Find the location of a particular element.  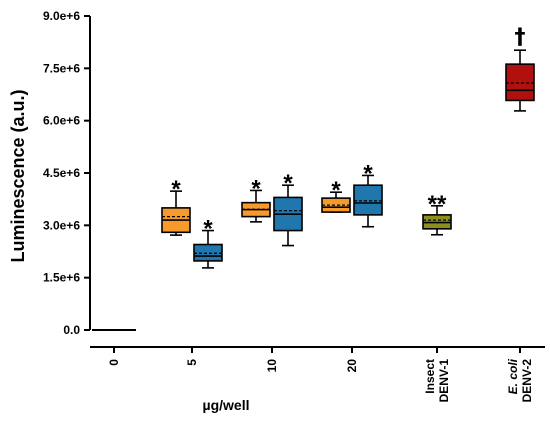

y-axis-ticks: 0.0 1.5e+6 3.0e+6 4.5e+6 6.0e+6 7.5e+6 9.0e+6 is located at coordinates (66, 173).